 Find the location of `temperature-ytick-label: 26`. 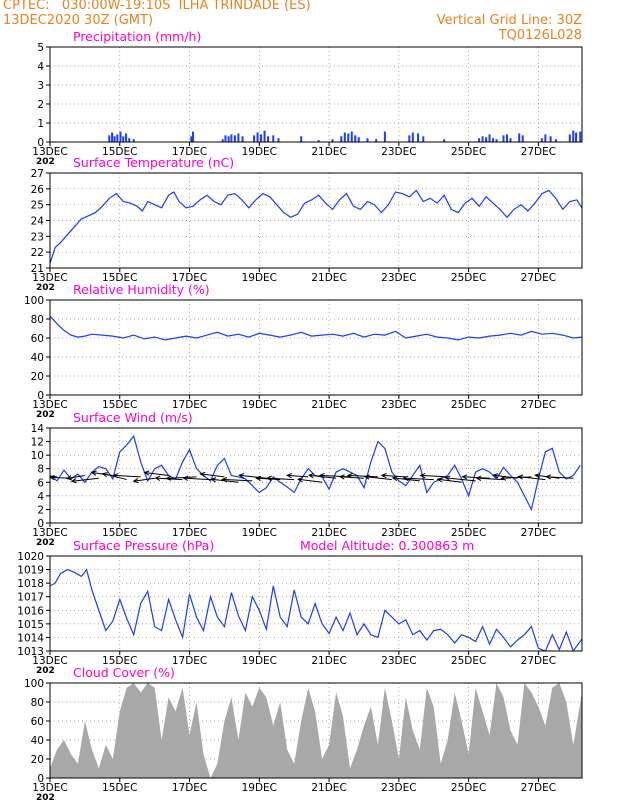

temperature-ytick-label: 26 is located at coordinates (38, 190).